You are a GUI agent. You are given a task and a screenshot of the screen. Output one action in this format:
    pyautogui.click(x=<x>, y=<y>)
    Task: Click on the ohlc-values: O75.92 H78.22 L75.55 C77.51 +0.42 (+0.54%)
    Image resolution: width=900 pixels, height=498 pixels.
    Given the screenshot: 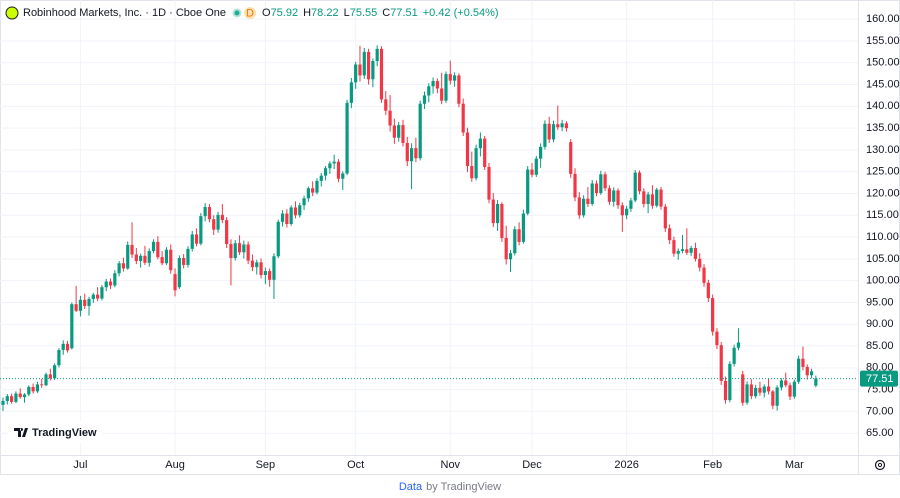 What is the action you would take?
    pyautogui.click(x=380, y=13)
    